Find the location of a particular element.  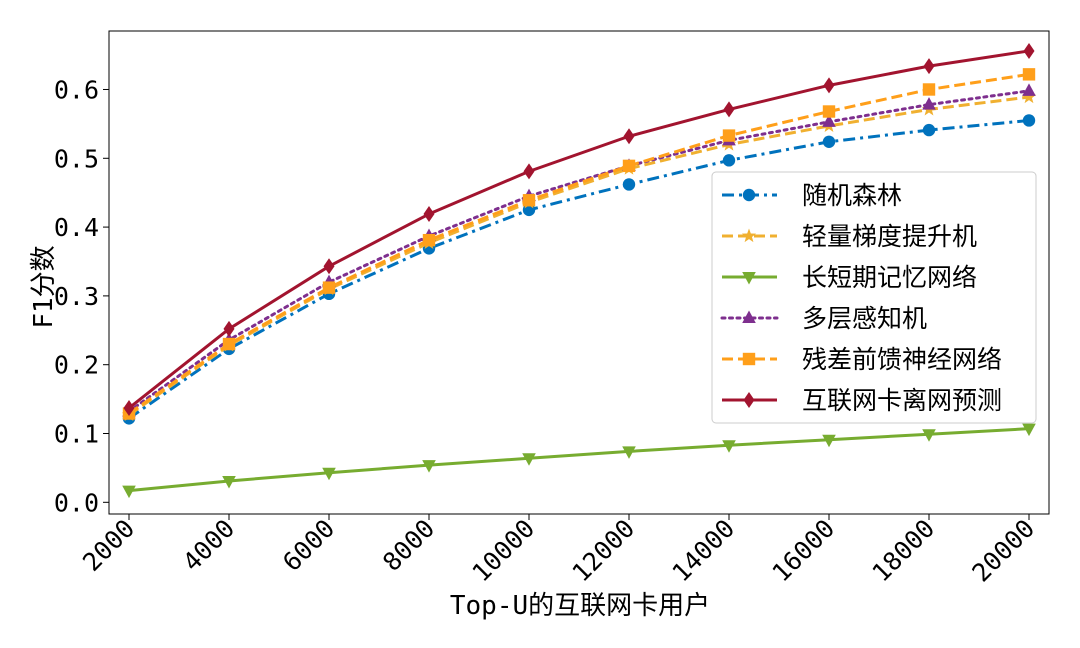

y-tick-label: 0.1 is located at coordinates (76, 434).